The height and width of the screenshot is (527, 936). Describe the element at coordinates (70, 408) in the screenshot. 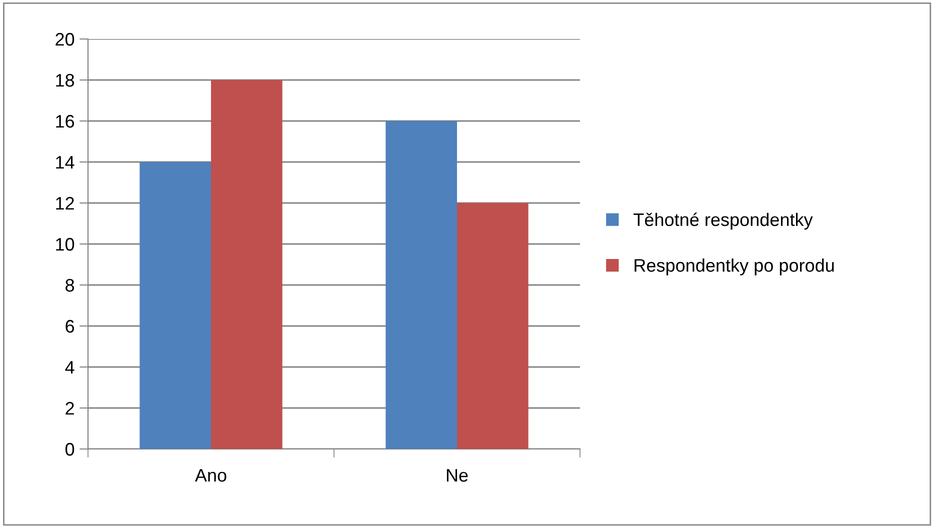

I see `y-tick-label: 2` at that location.